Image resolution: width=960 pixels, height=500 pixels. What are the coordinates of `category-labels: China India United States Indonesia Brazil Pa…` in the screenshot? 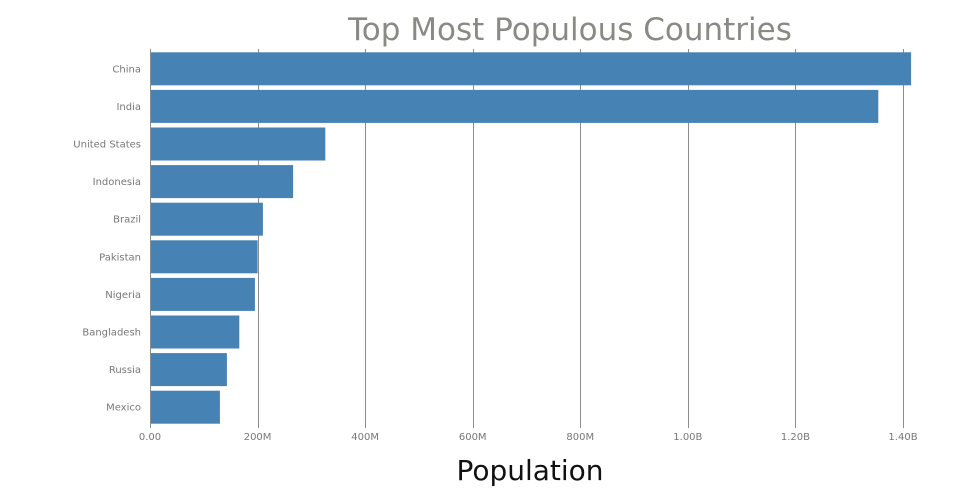 It's located at (107, 238).